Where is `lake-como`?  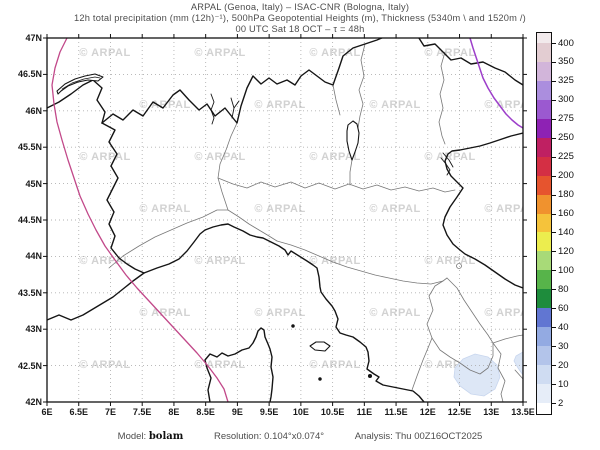 lake-como is located at coordinates (235, 108).